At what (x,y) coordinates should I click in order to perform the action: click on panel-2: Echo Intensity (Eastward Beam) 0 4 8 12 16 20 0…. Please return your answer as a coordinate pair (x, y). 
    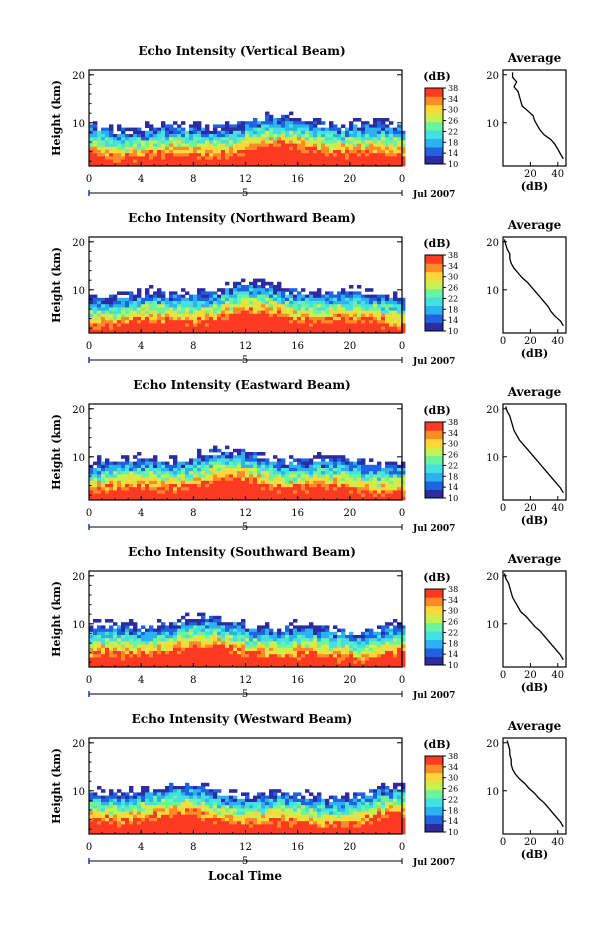
    Looking at the image, I should click on (308, 456).